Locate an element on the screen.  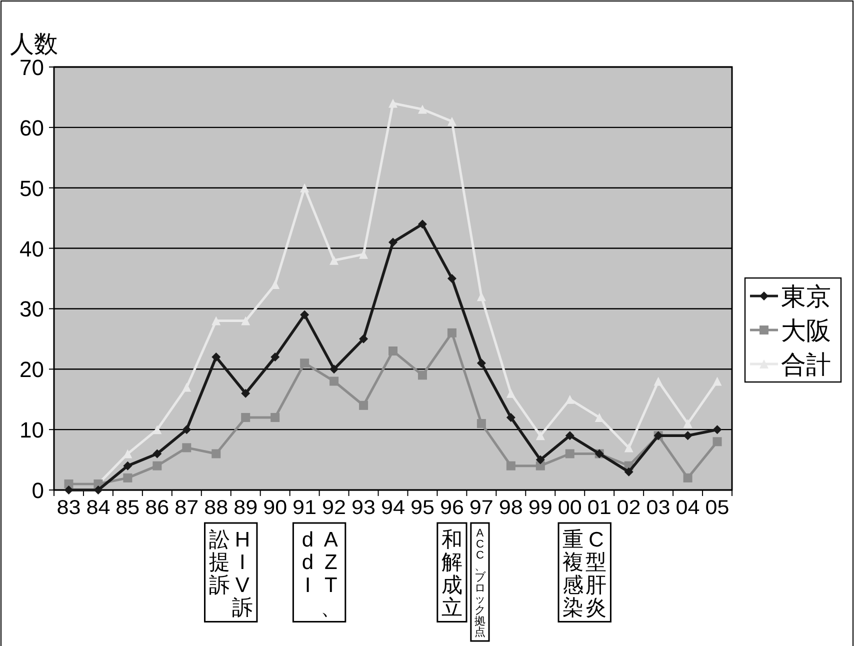
x-tick-label: 99 is located at coordinates (540, 508).